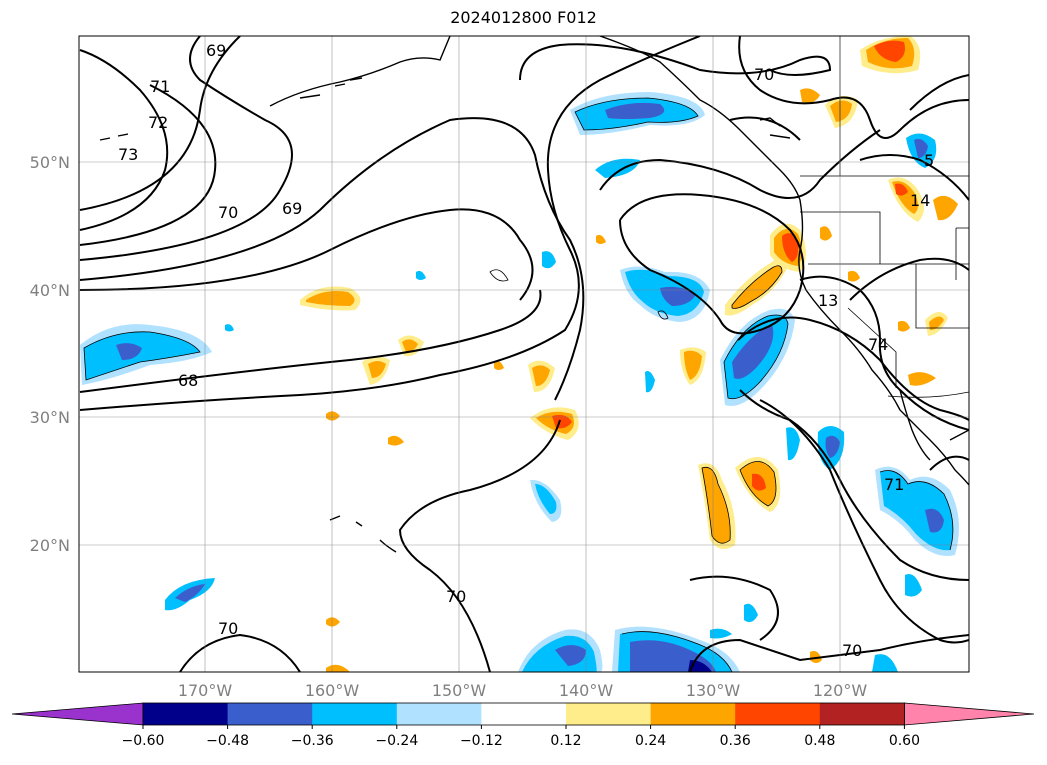  What do you see at coordinates (188, 380) in the screenshot?
I see `contour-label: 68` at bounding box center [188, 380].